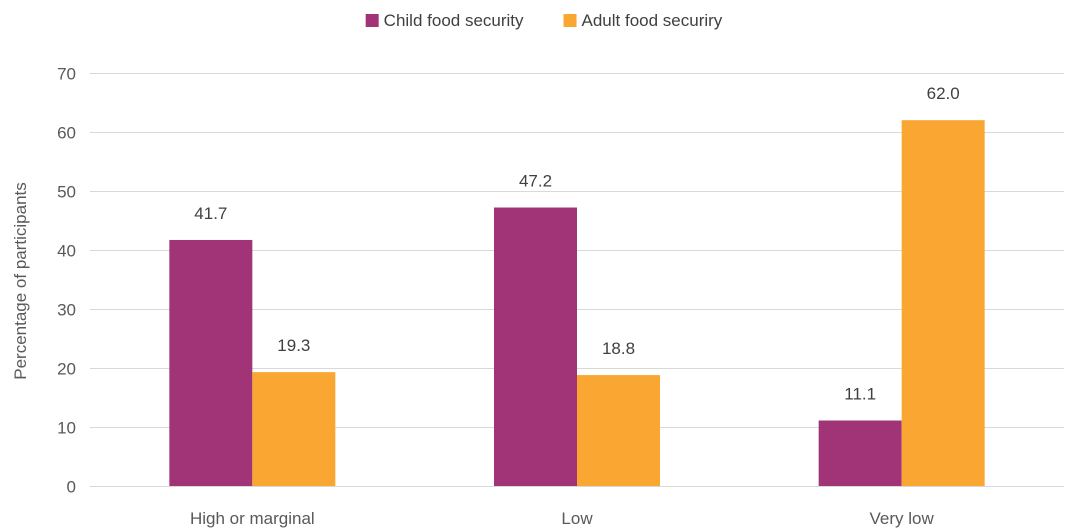  I want to click on y-tick-label: 40, so click(66, 251).